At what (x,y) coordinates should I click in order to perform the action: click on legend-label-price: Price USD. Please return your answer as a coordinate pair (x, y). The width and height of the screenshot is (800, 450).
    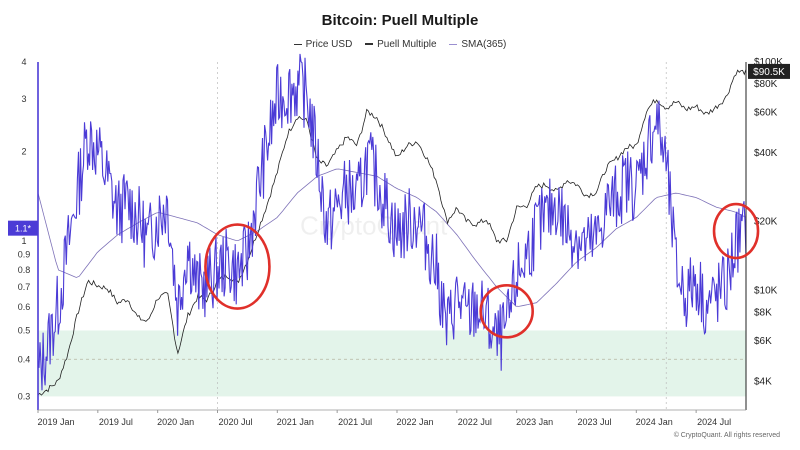
    Looking at the image, I should click on (329, 44).